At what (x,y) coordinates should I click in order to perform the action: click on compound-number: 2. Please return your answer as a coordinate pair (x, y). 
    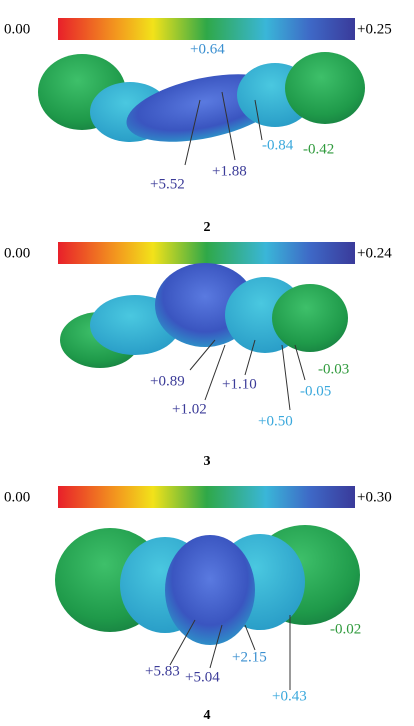
    Looking at the image, I should click on (207, 227).